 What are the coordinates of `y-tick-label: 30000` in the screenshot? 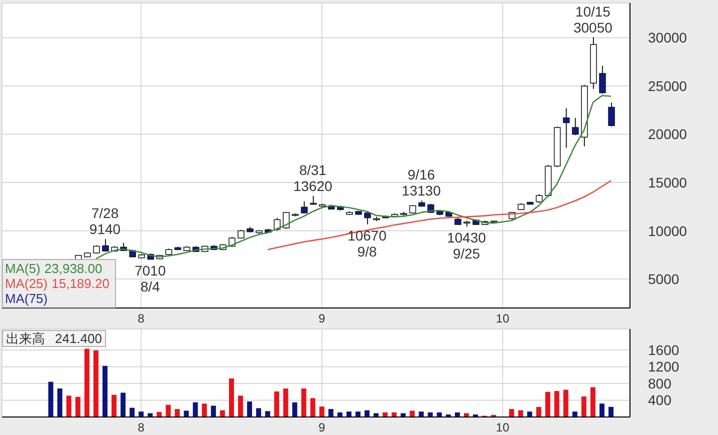 It's located at (668, 38).